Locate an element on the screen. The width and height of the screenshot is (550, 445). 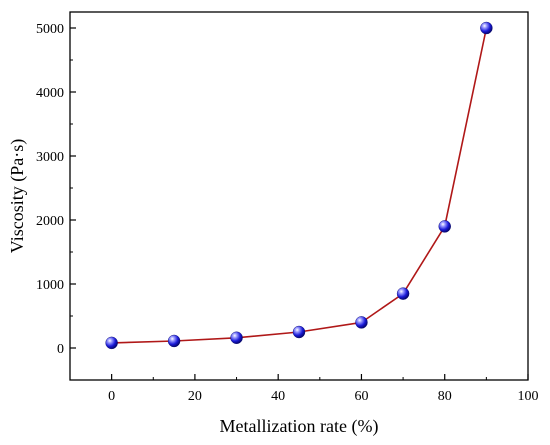
x-tick-label: 0 is located at coordinates (111, 396).